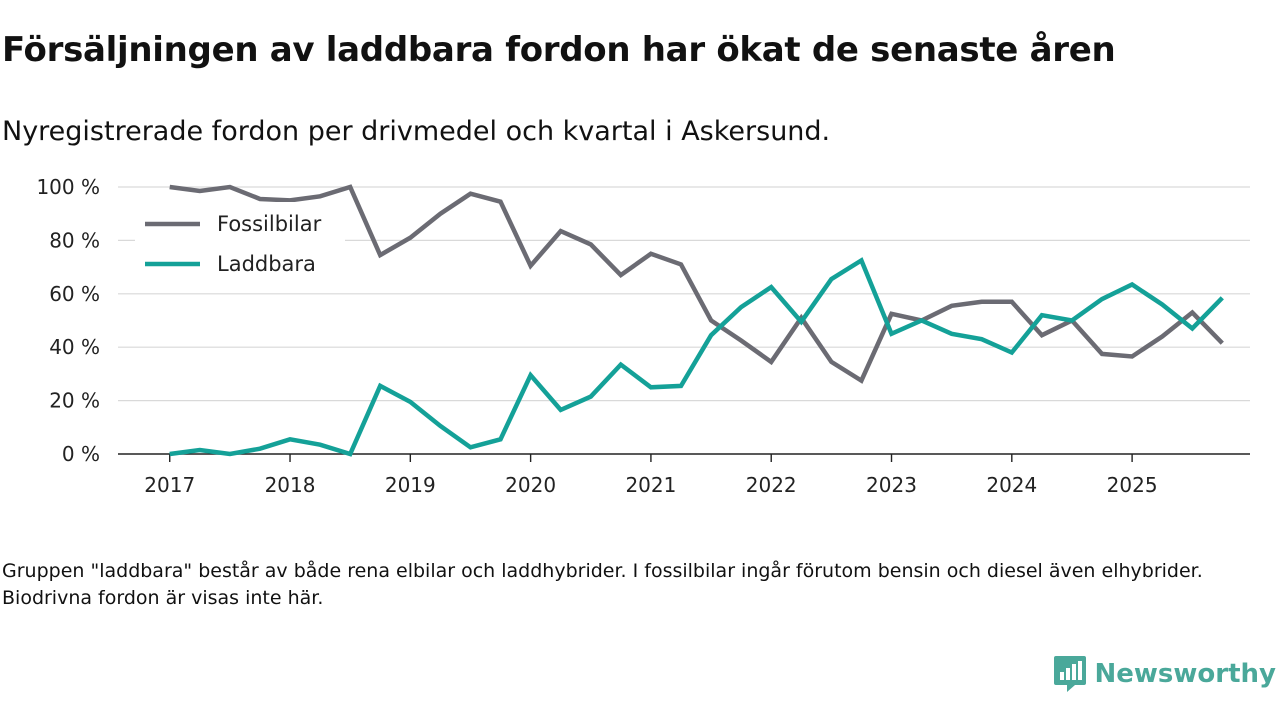 The height and width of the screenshot is (720, 1280). I want to click on brand-name: Newsworthy, so click(1185, 674).